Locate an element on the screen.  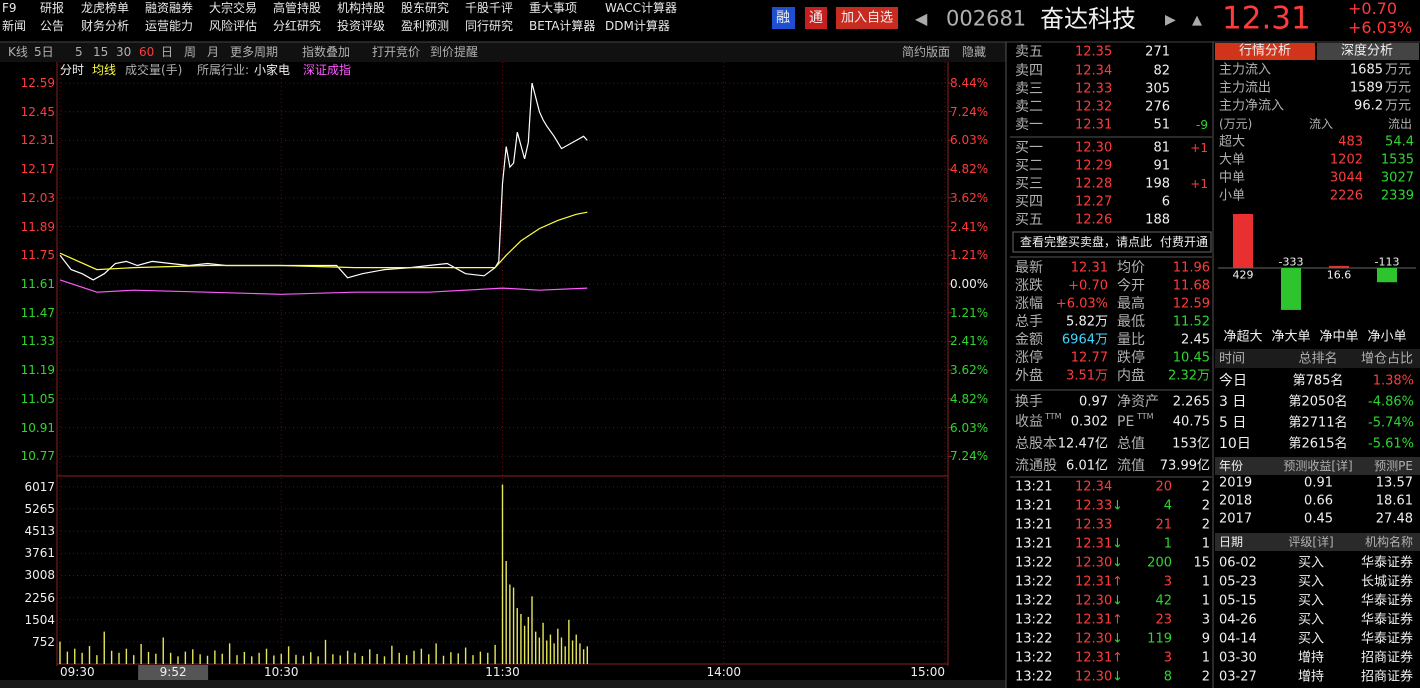
flow-value: 1589 is located at coordinates (1366, 88).